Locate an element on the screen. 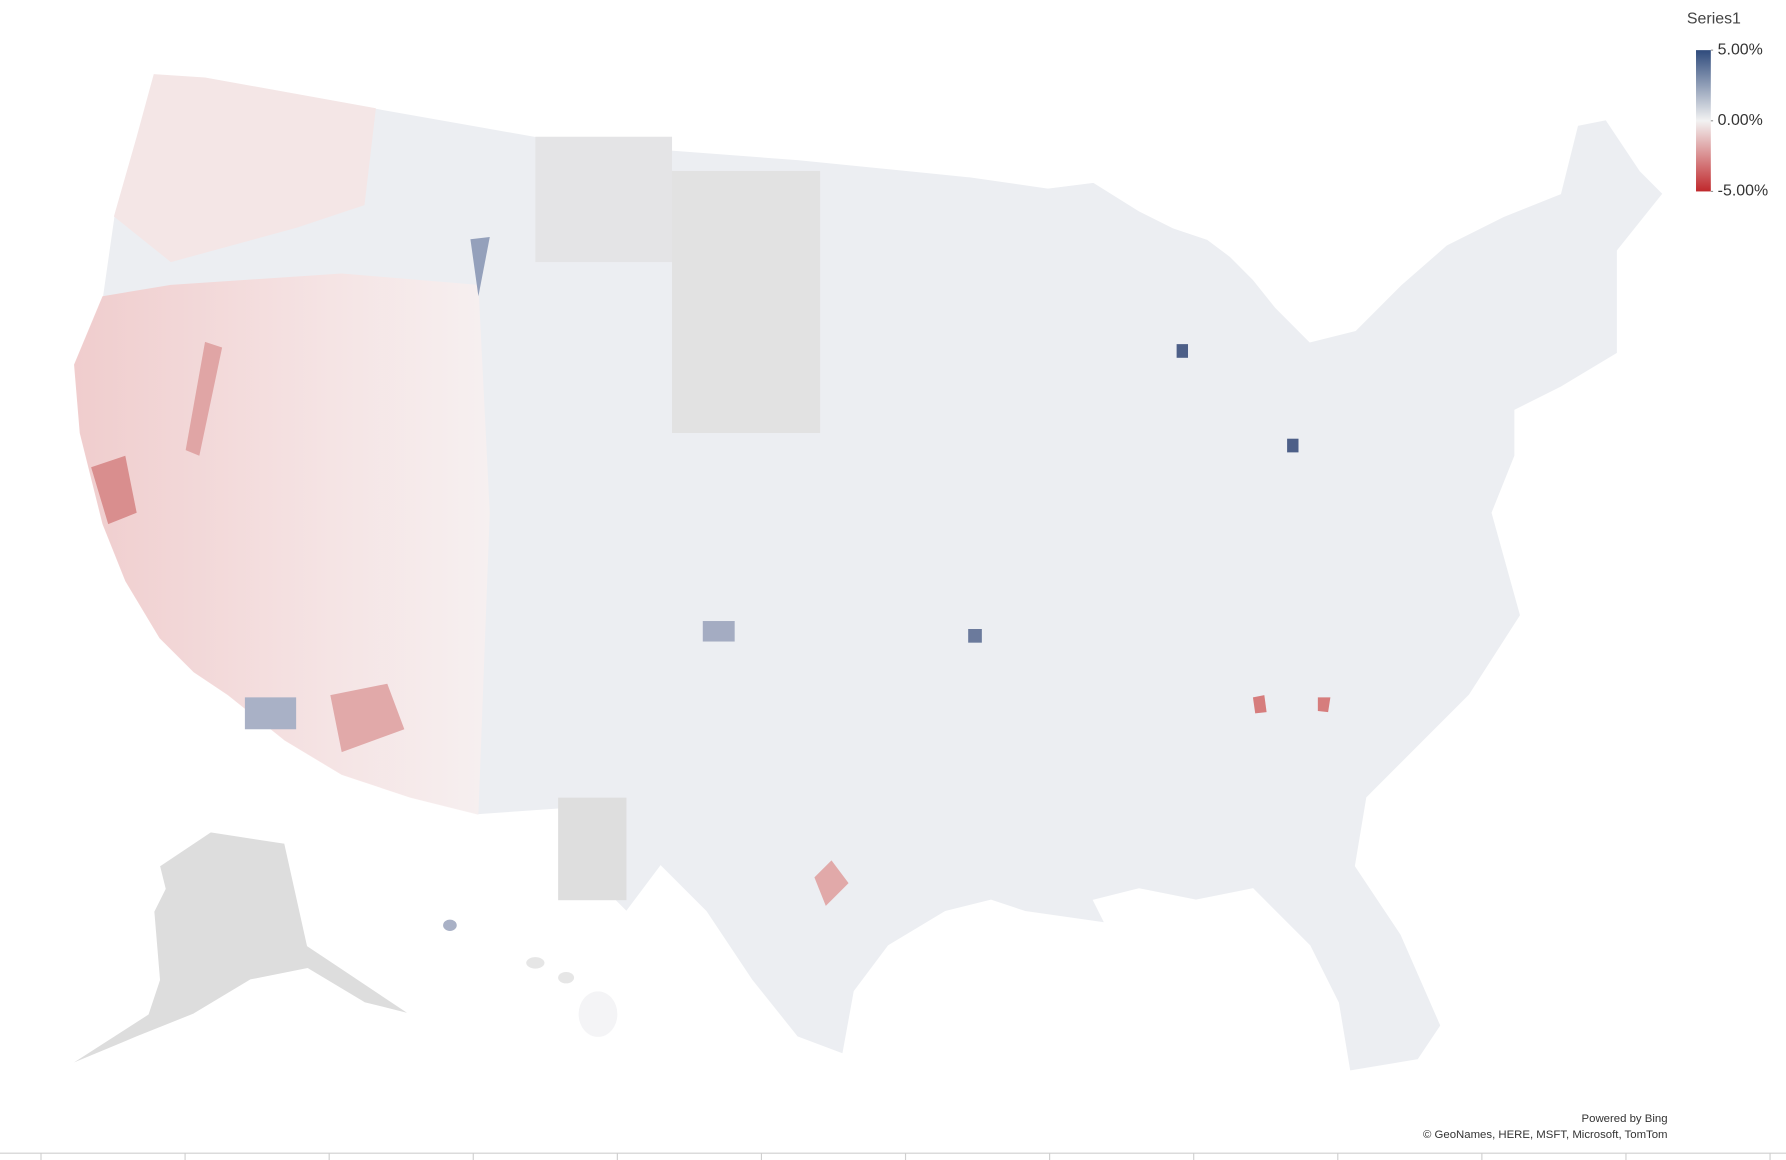  legend-label: 5.00% is located at coordinates (1740, 49).